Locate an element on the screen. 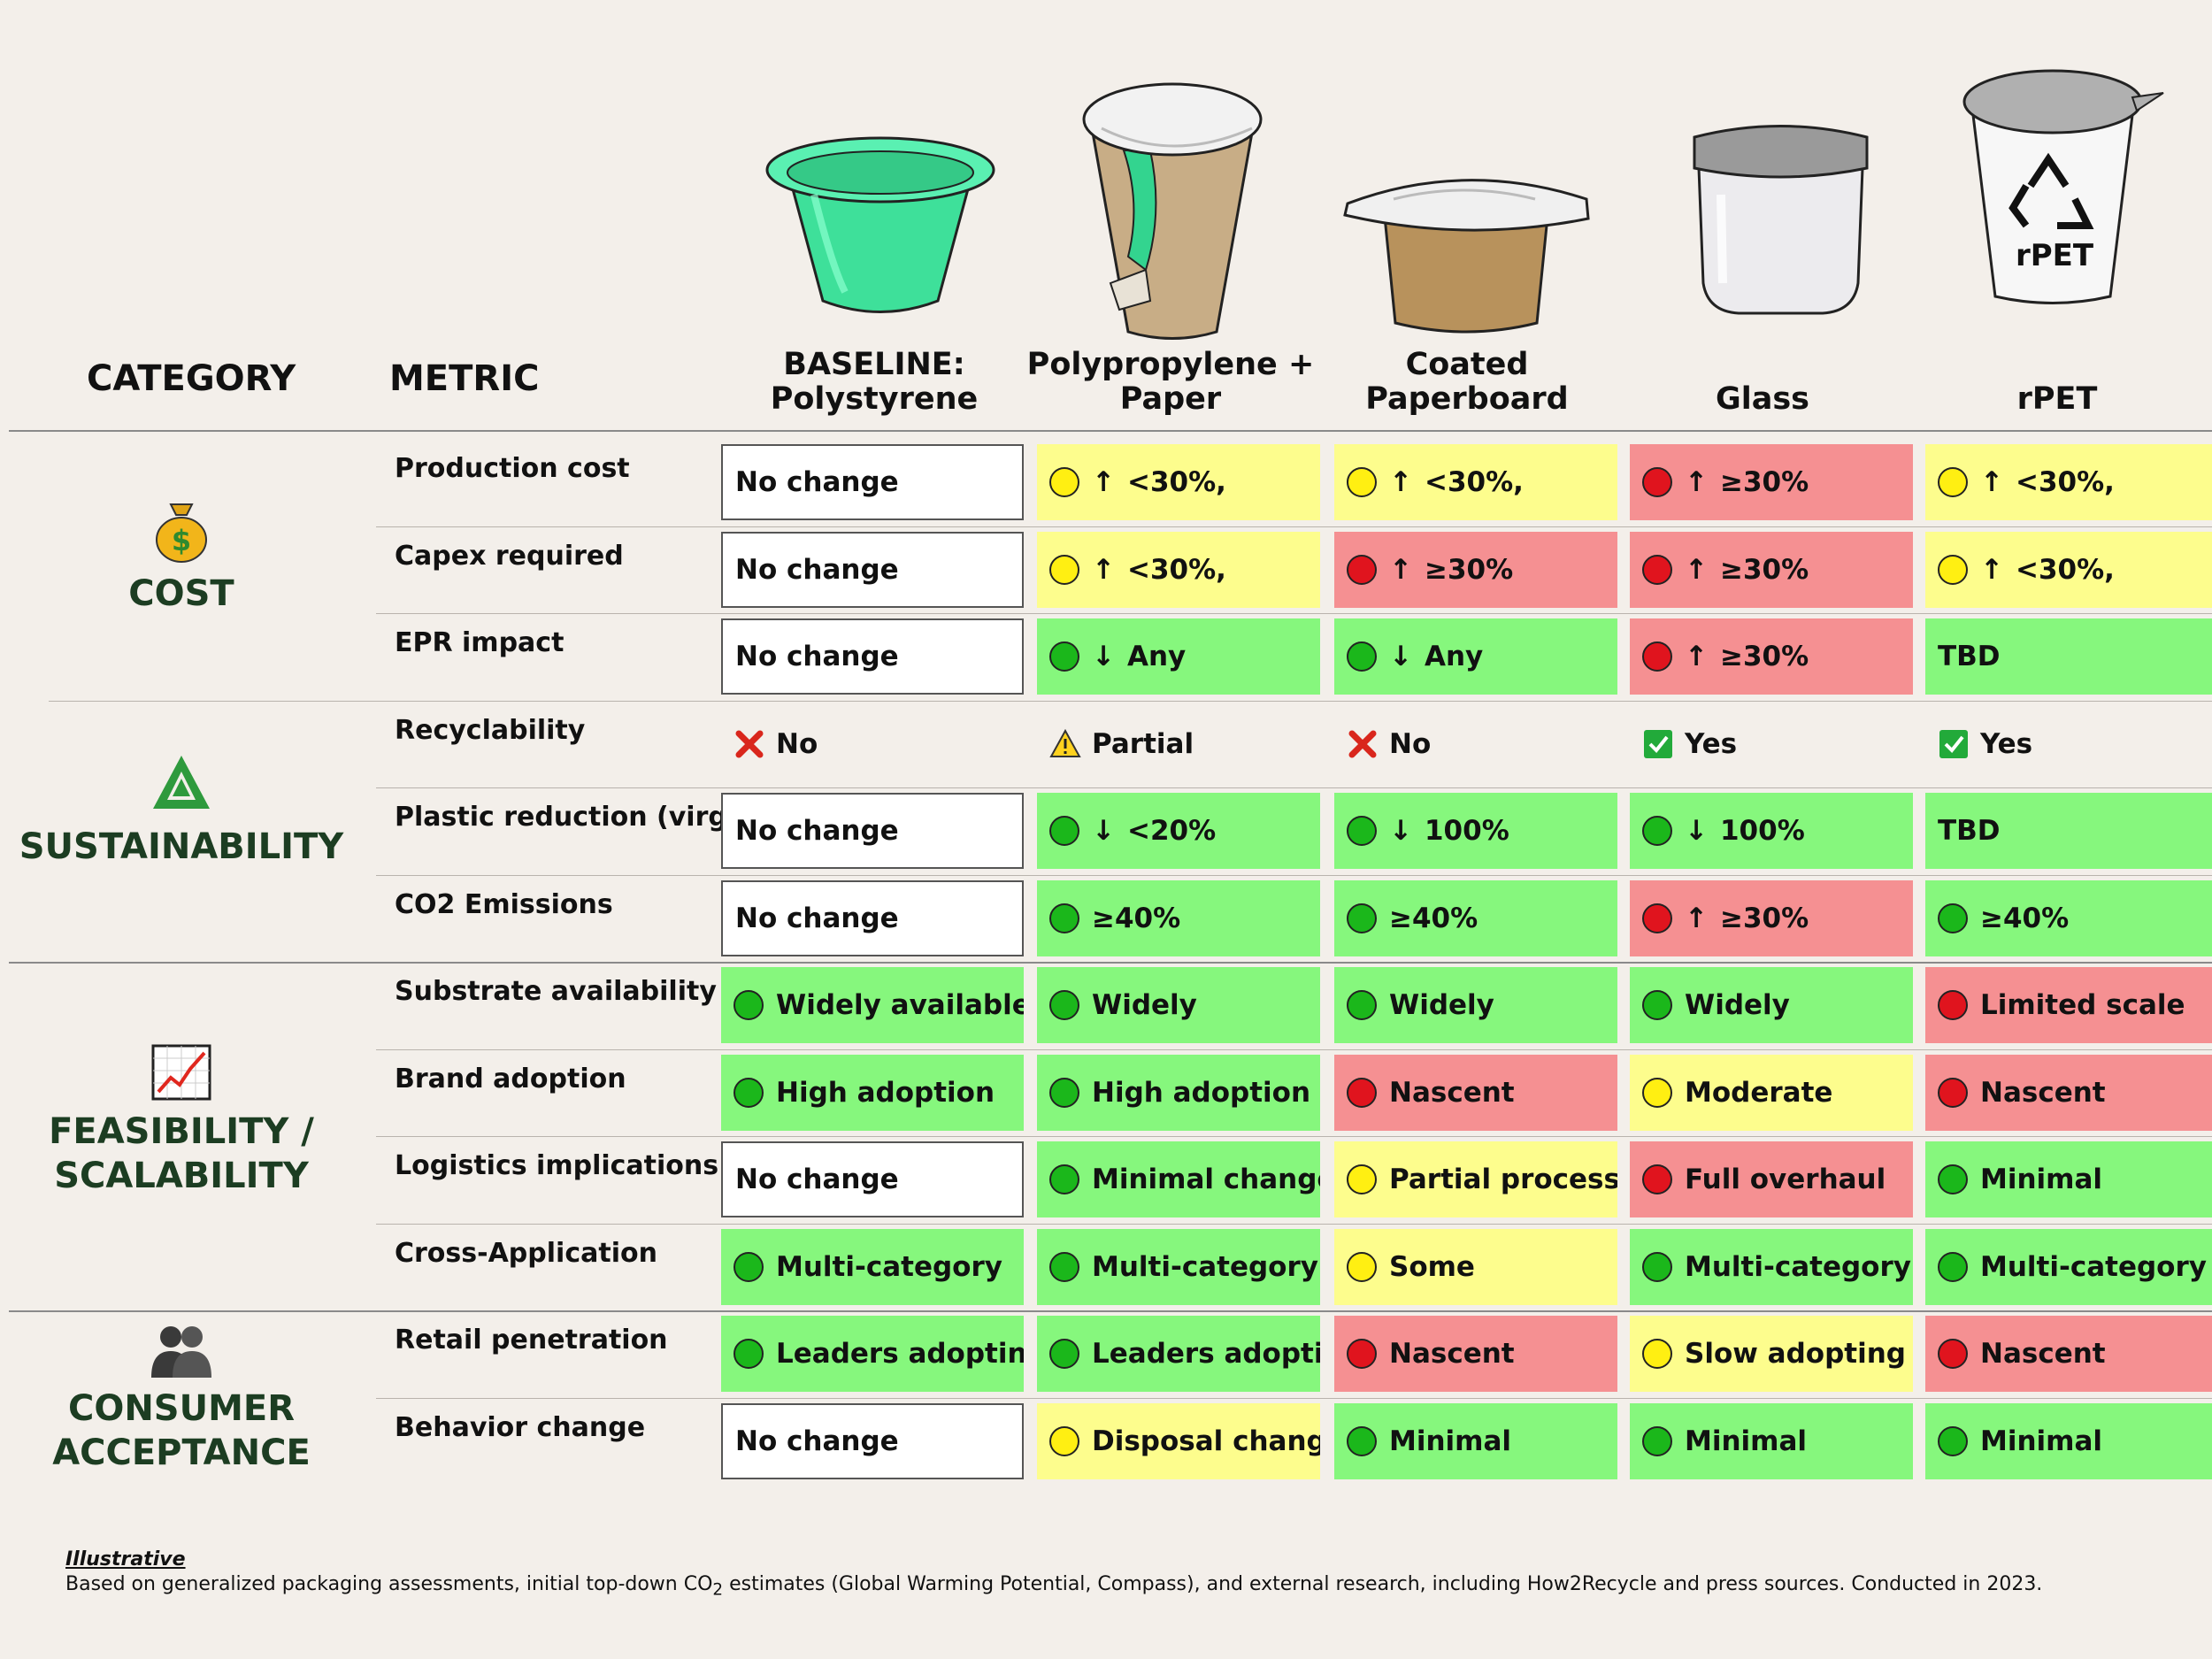 Image resolution: width=2212 pixels, height=1659 pixels. rating-cell: Widely available is located at coordinates (873, 1005).